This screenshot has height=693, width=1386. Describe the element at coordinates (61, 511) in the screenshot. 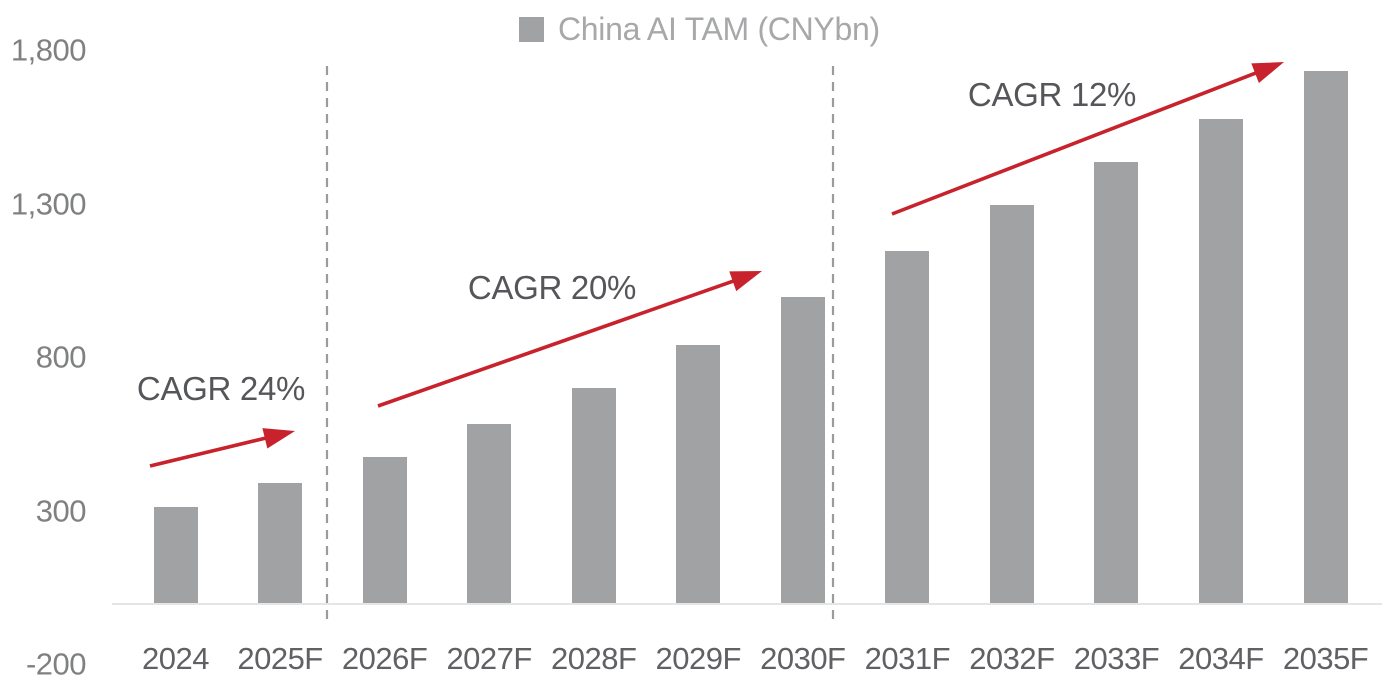

I see `y-tick-300: 300` at that location.